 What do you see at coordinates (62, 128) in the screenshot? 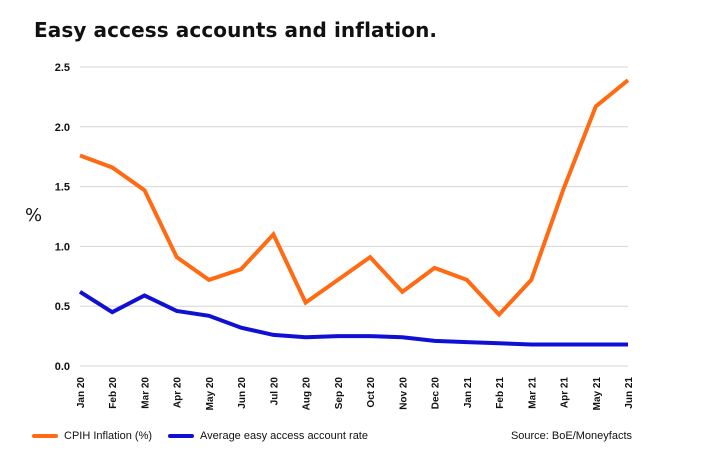
I see `y-tick-label: 2.0` at bounding box center [62, 128].